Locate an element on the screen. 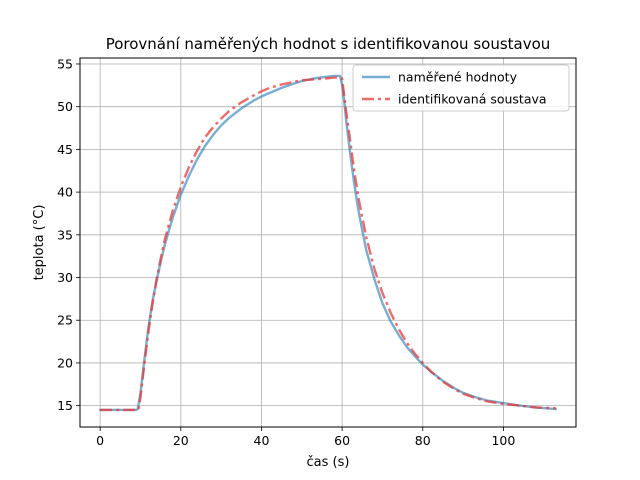  legend-box is located at coordinates (461, 88).